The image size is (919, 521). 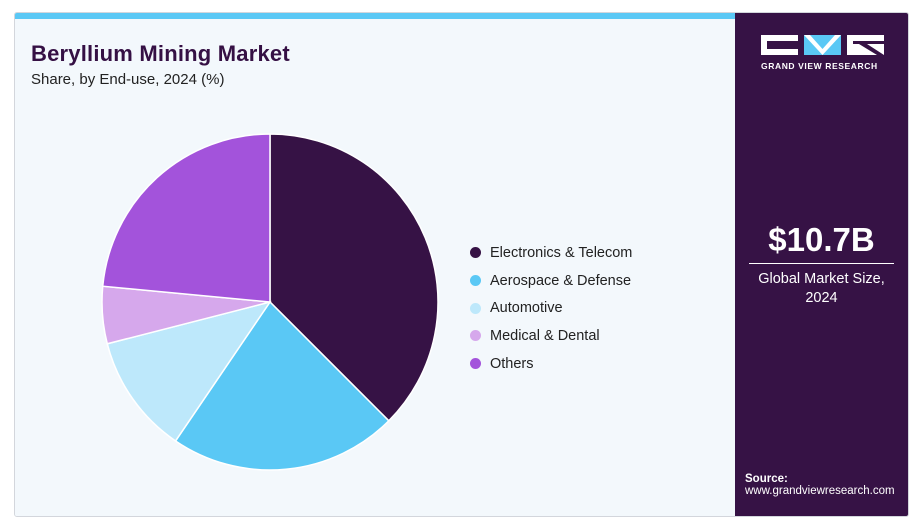 I want to click on source-url: www.grandviewresearch.com, so click(x=820, y=491).